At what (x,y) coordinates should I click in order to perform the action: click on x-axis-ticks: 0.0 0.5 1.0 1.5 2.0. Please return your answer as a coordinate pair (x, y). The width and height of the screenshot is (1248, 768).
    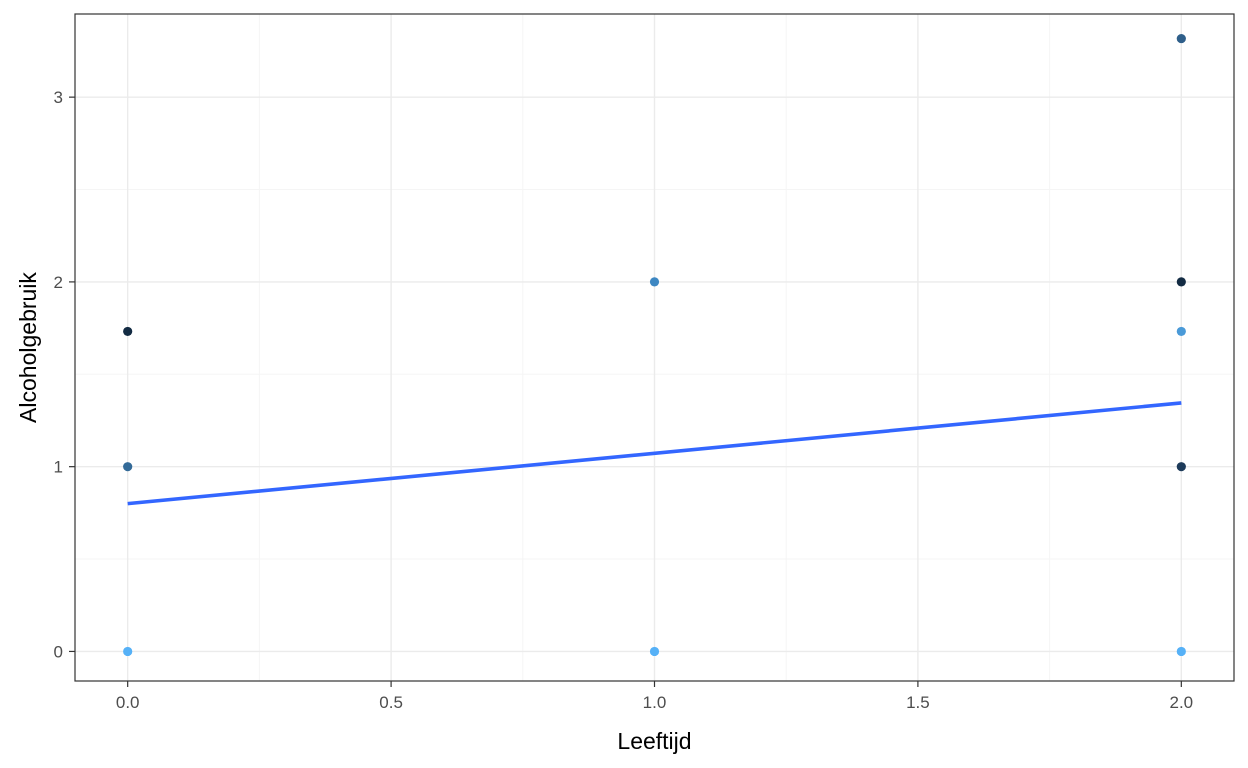
    Looking at the image, I should click on (654, 696).